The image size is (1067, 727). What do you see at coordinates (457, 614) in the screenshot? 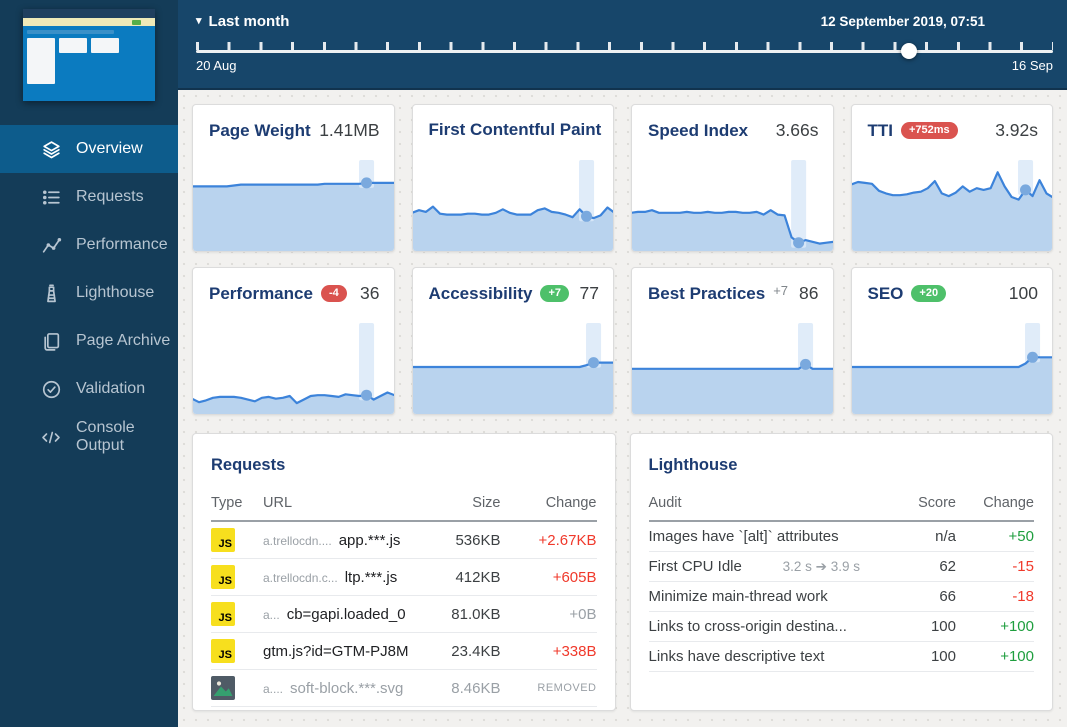
I see `request-size: 81.0KB` at bounding box center [457, 614].